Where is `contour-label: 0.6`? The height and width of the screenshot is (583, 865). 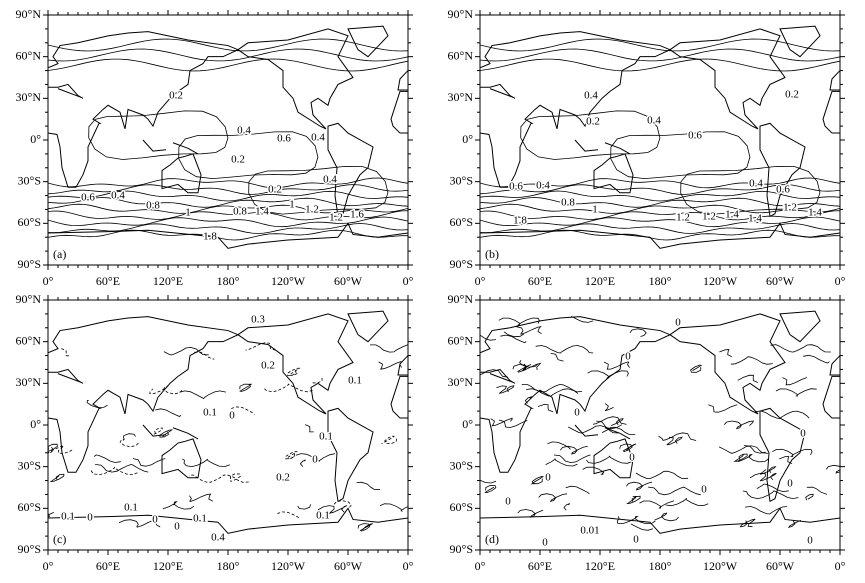 contour-label: 0.6 is located at coordinates (516, 187).